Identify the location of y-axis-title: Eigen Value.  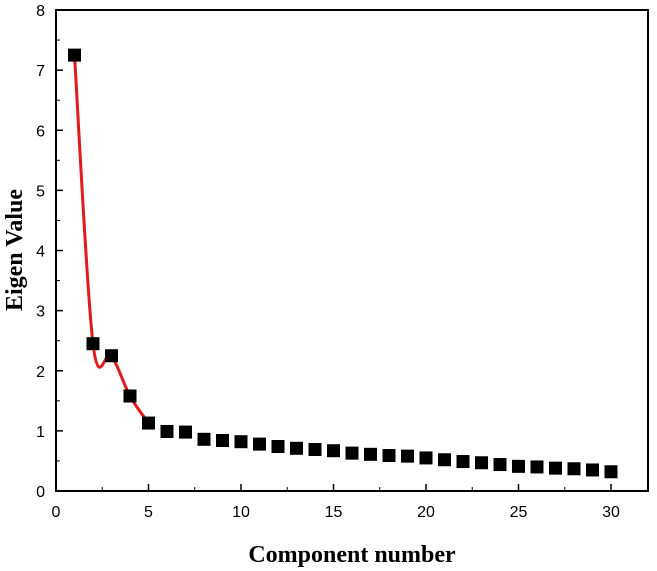
(15, 250).